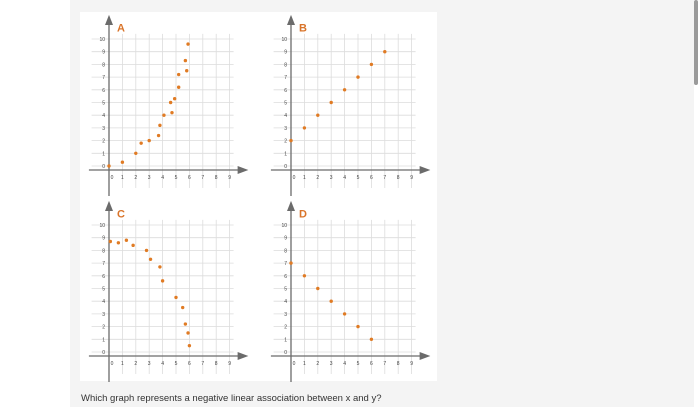 The image size is (700, 407). What do you see at coordinates (696, 42) in the screenshot?
I see `vertical-scrollbar` at bounding box center [696, 42].